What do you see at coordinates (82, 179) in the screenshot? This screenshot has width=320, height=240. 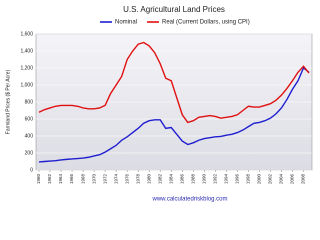 I see `x-tick-label: 1968` at bounding box center [82, 179].